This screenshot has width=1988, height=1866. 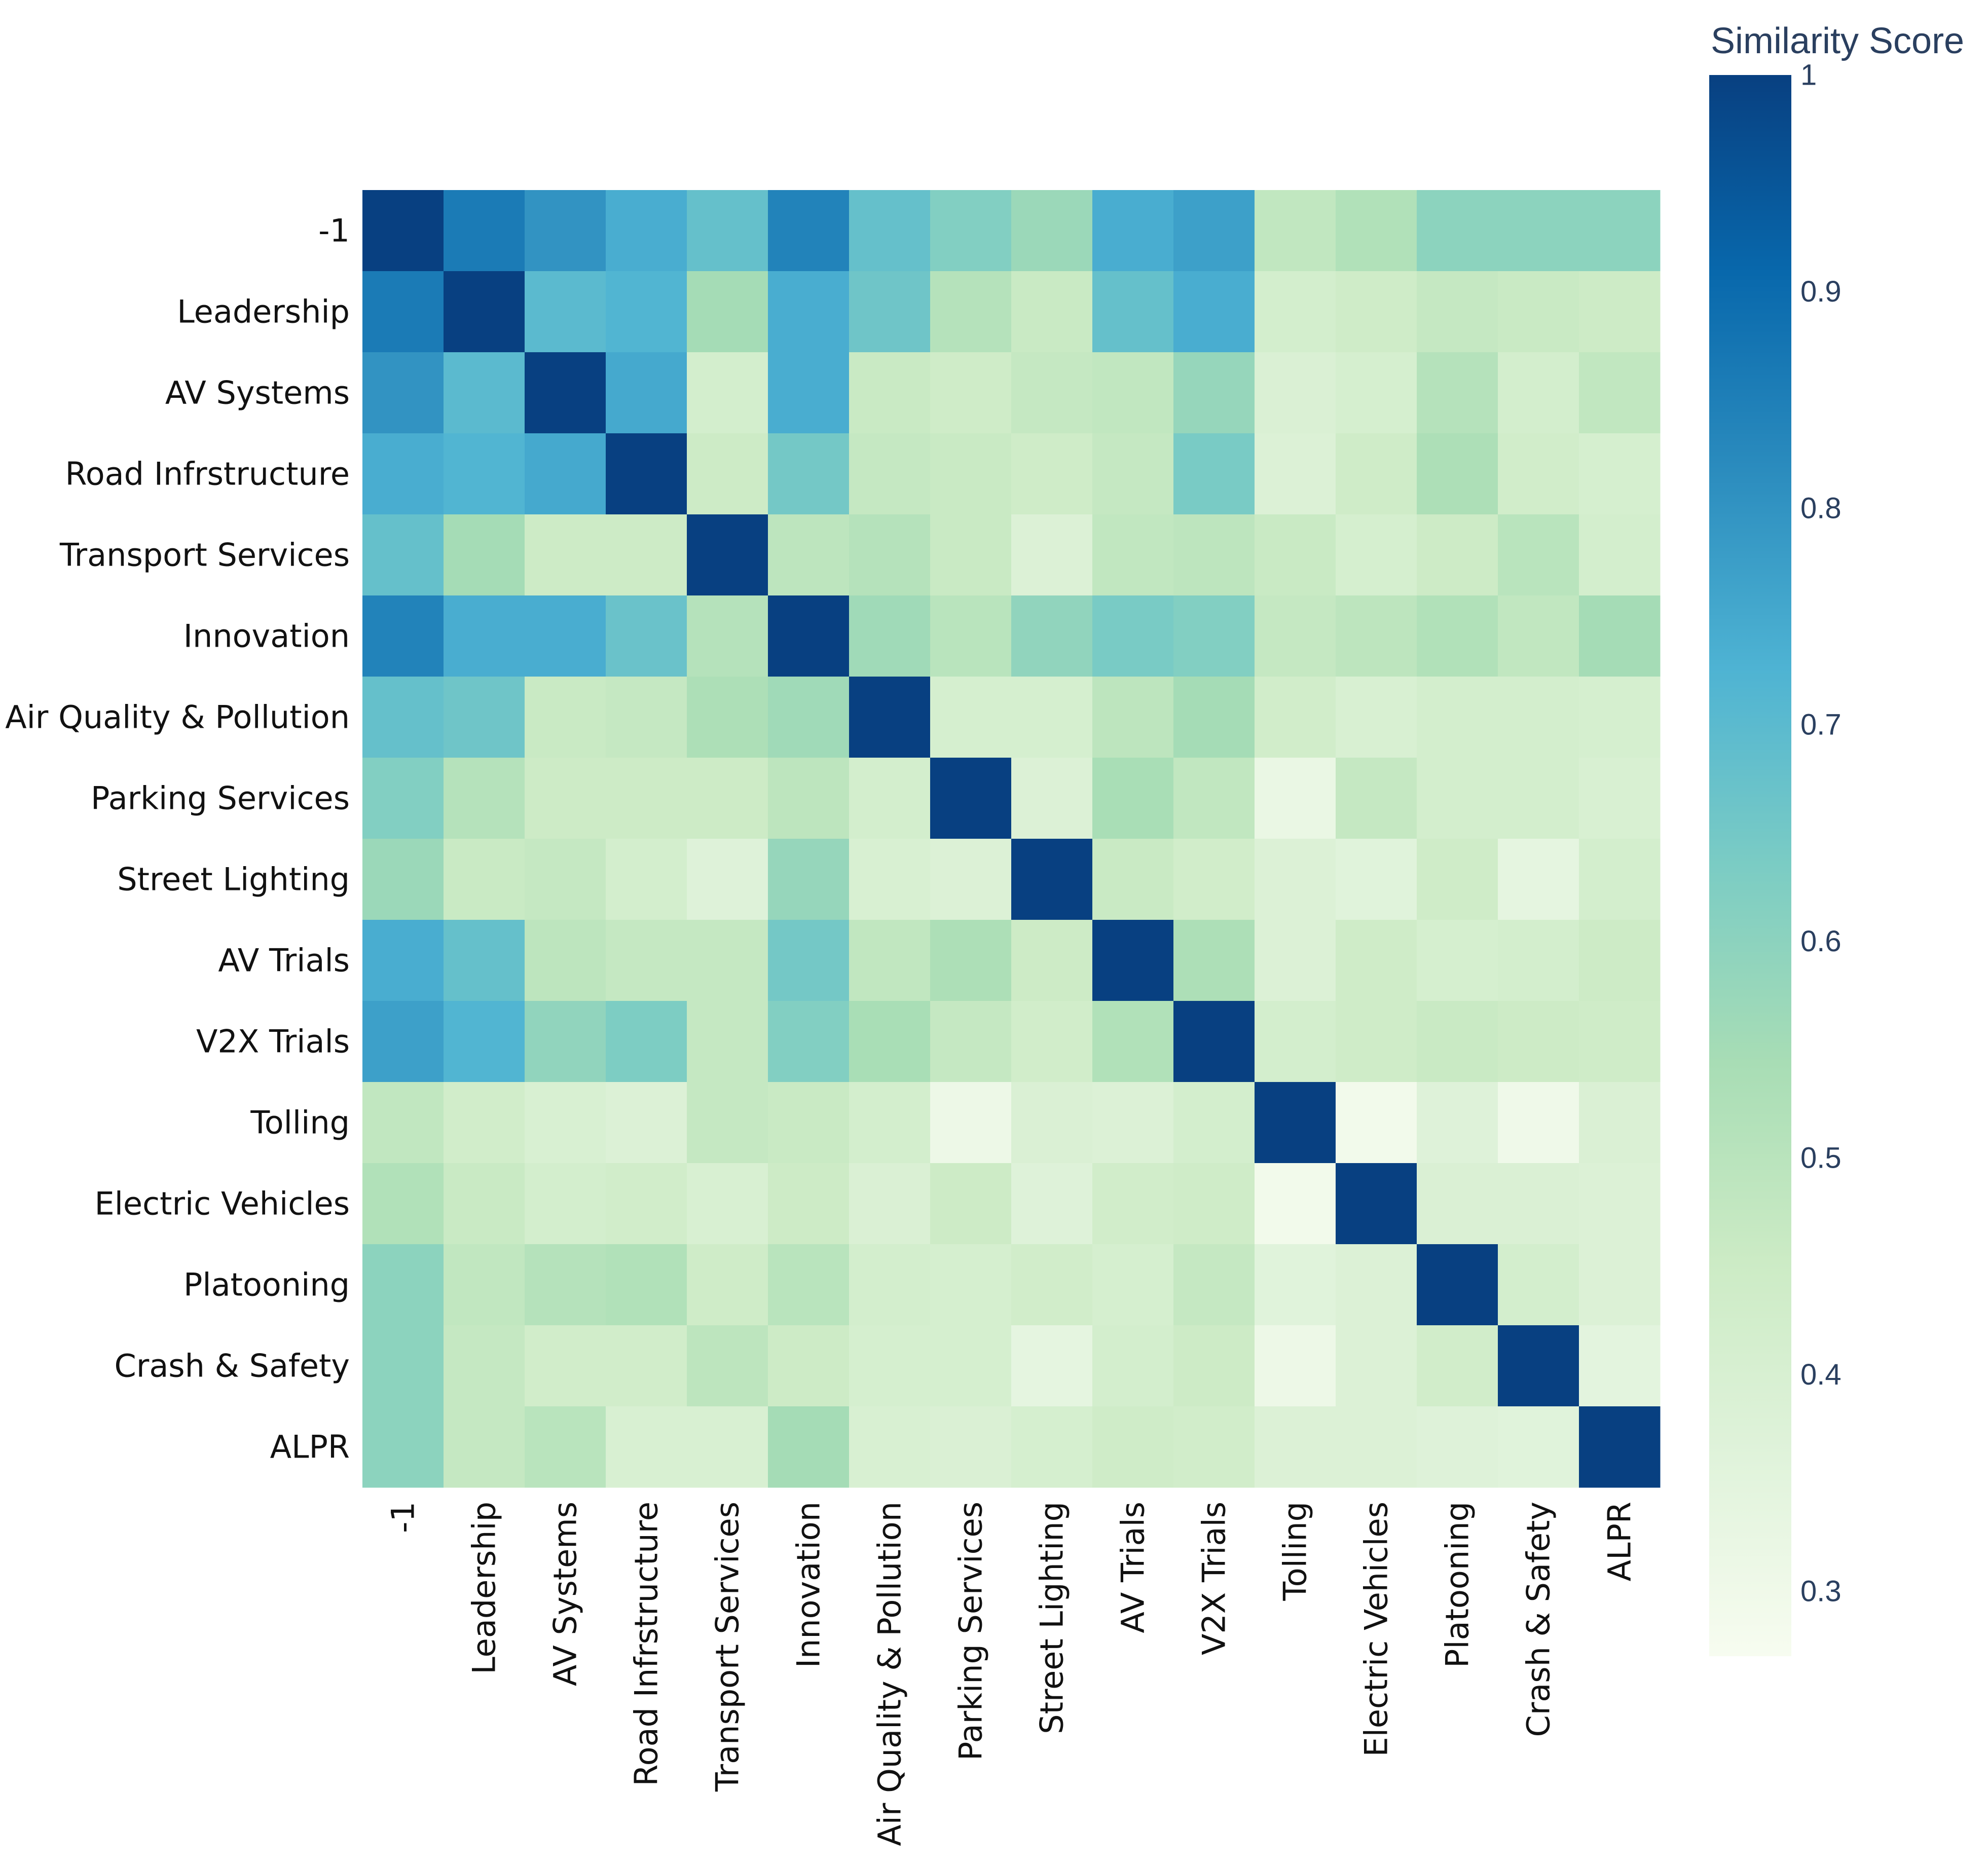 I want to click on y-tick-label-leadership: Leadership, so click(x=264, y=311).